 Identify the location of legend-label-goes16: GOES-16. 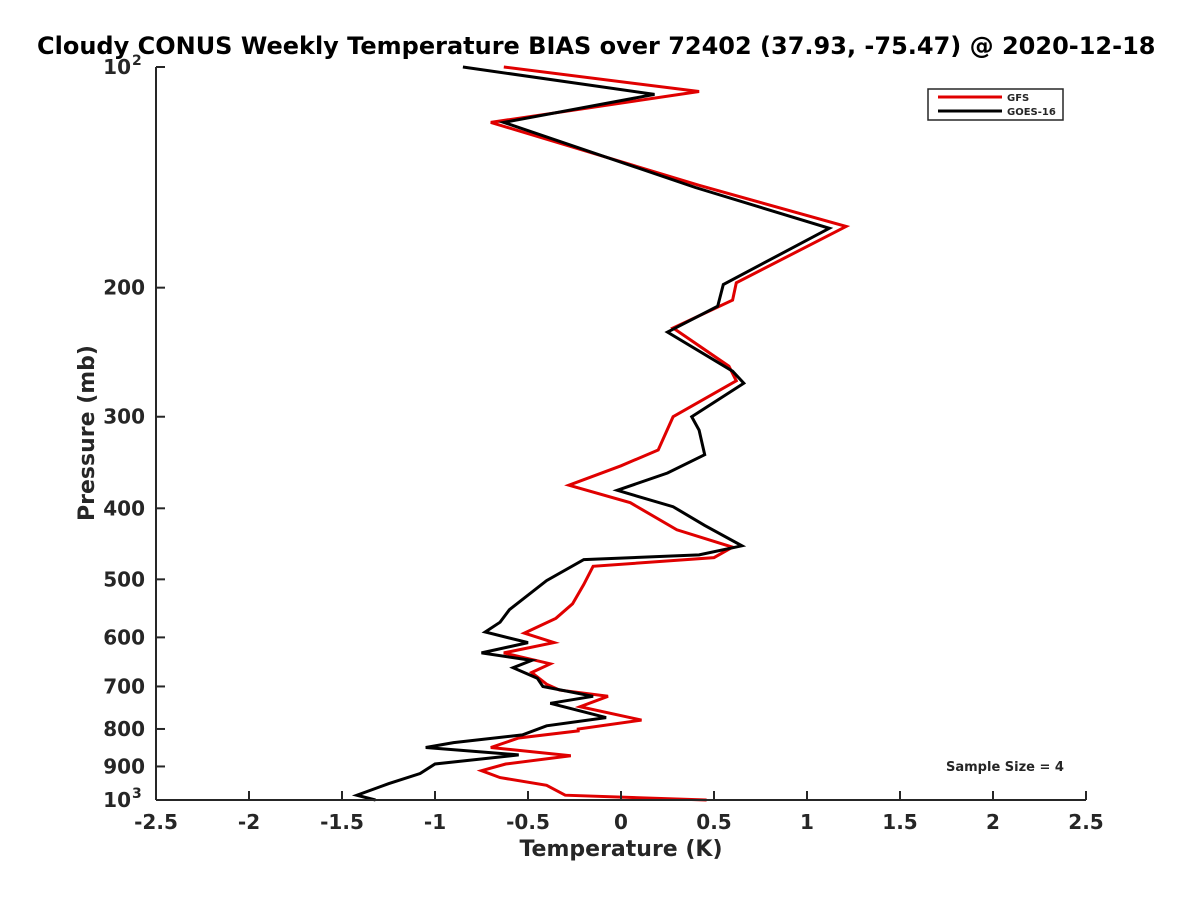
(1031, 112).